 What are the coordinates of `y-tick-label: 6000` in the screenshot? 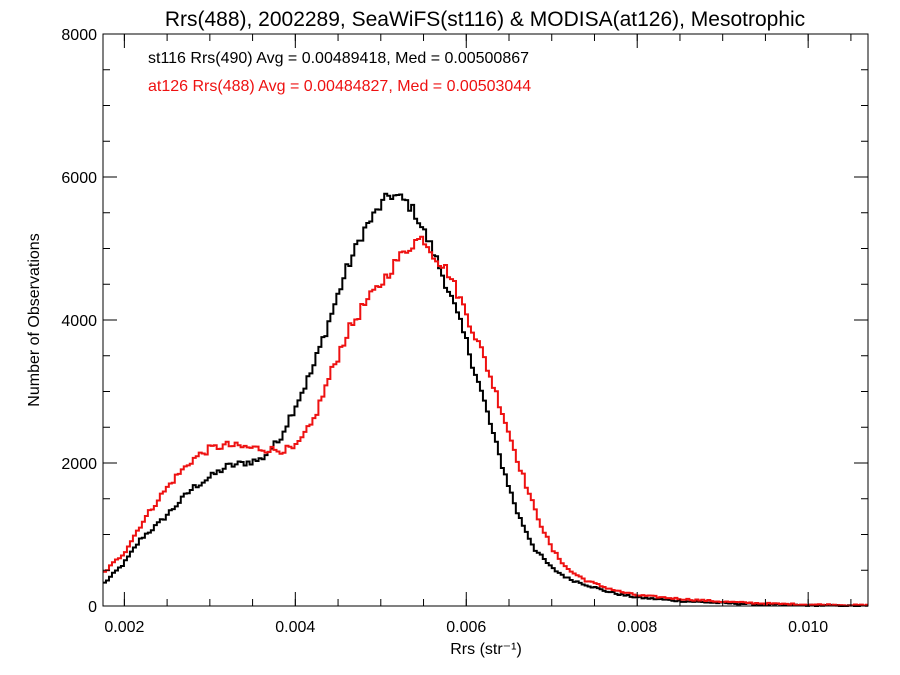 It's located at (79, 178).